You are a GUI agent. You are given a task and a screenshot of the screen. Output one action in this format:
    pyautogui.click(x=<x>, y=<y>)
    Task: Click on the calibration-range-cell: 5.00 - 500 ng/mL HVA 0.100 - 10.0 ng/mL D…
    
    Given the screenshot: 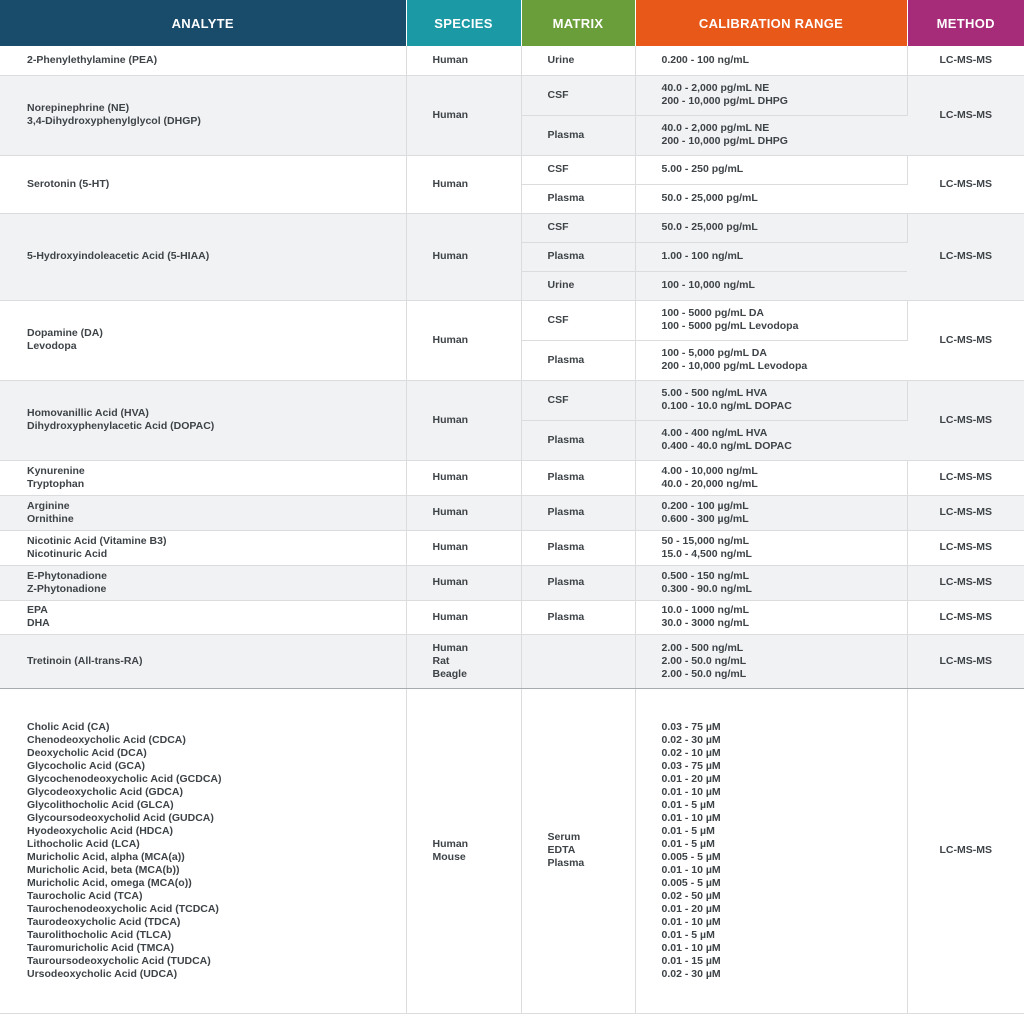 What is the action you would take?
    pyautogui.click(x=771, y=400)
    